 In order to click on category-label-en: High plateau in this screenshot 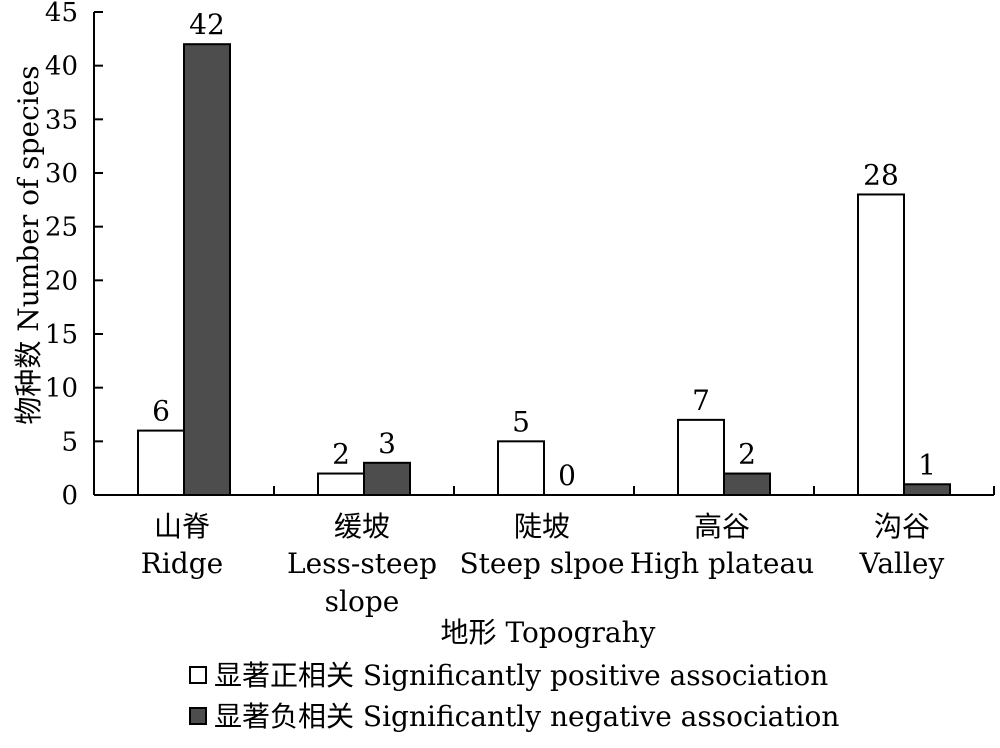, I will do `click(722, 563)`.